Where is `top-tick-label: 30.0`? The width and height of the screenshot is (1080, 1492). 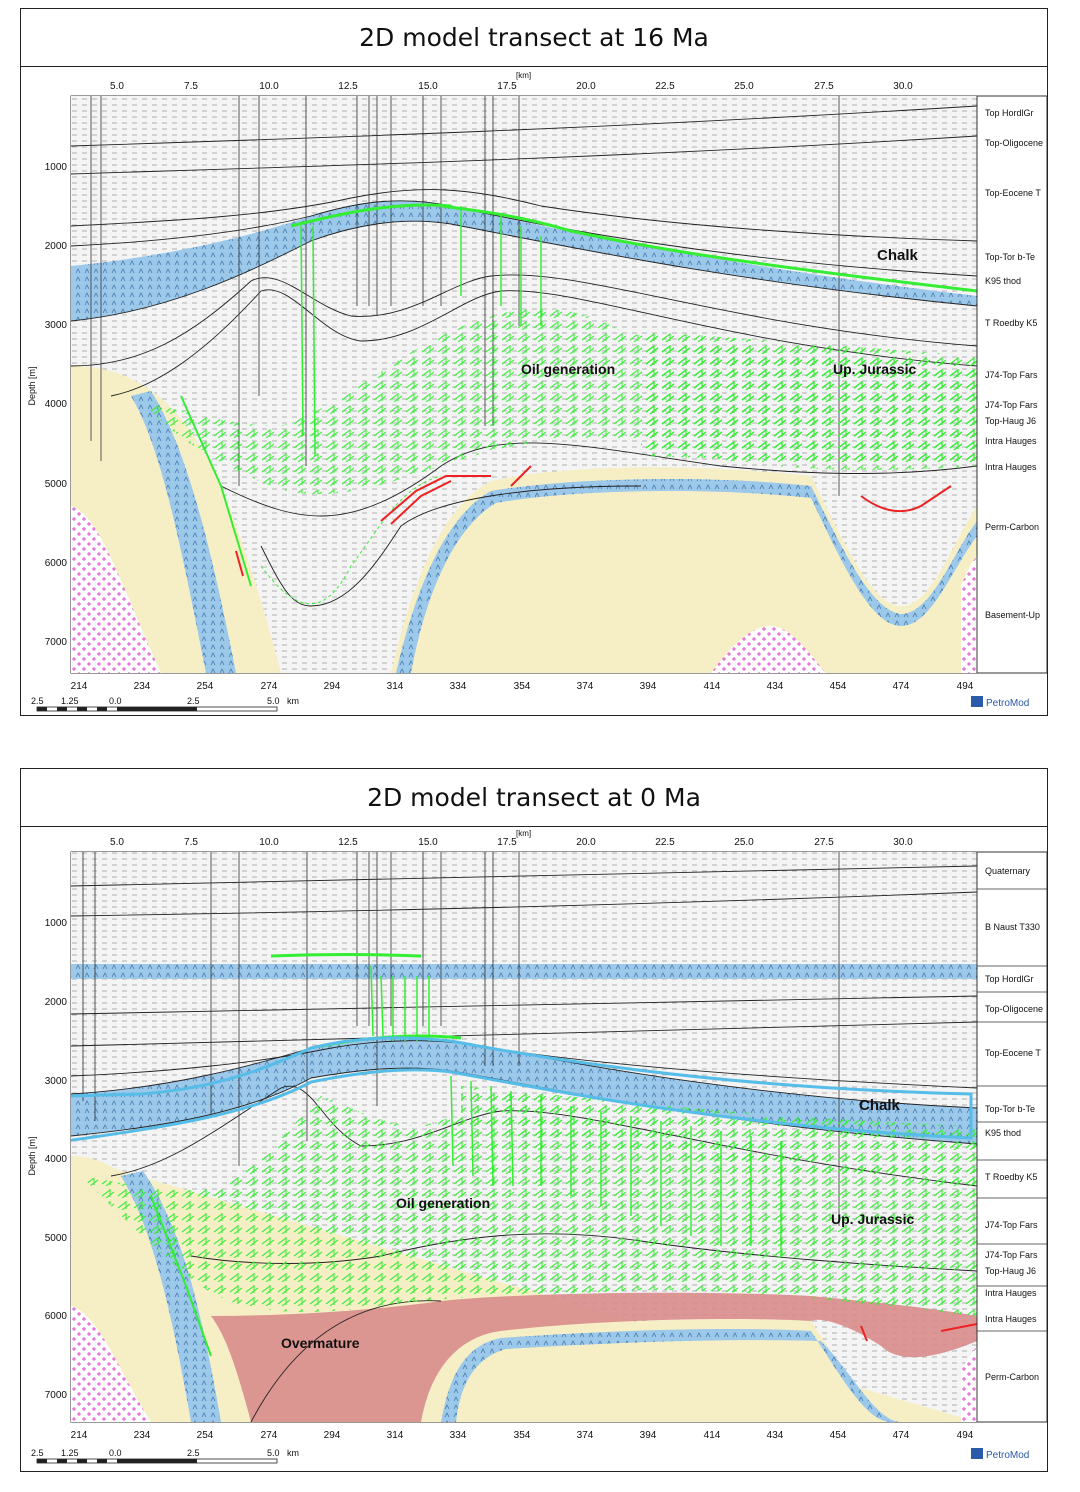
top-tick-label: 30.0 is located at coordinates (903, 842).